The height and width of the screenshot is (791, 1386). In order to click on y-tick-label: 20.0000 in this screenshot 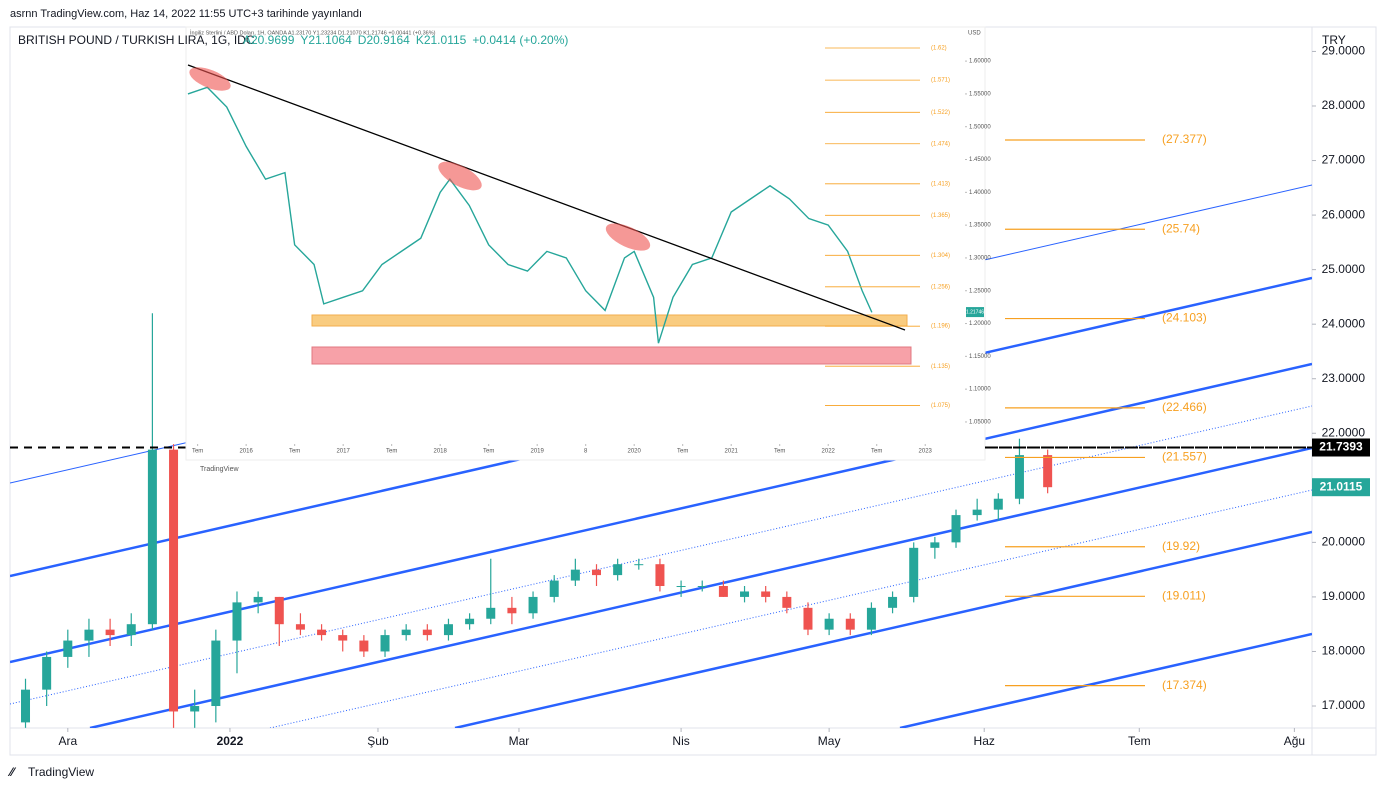, I will do `click(1344, 542)`.